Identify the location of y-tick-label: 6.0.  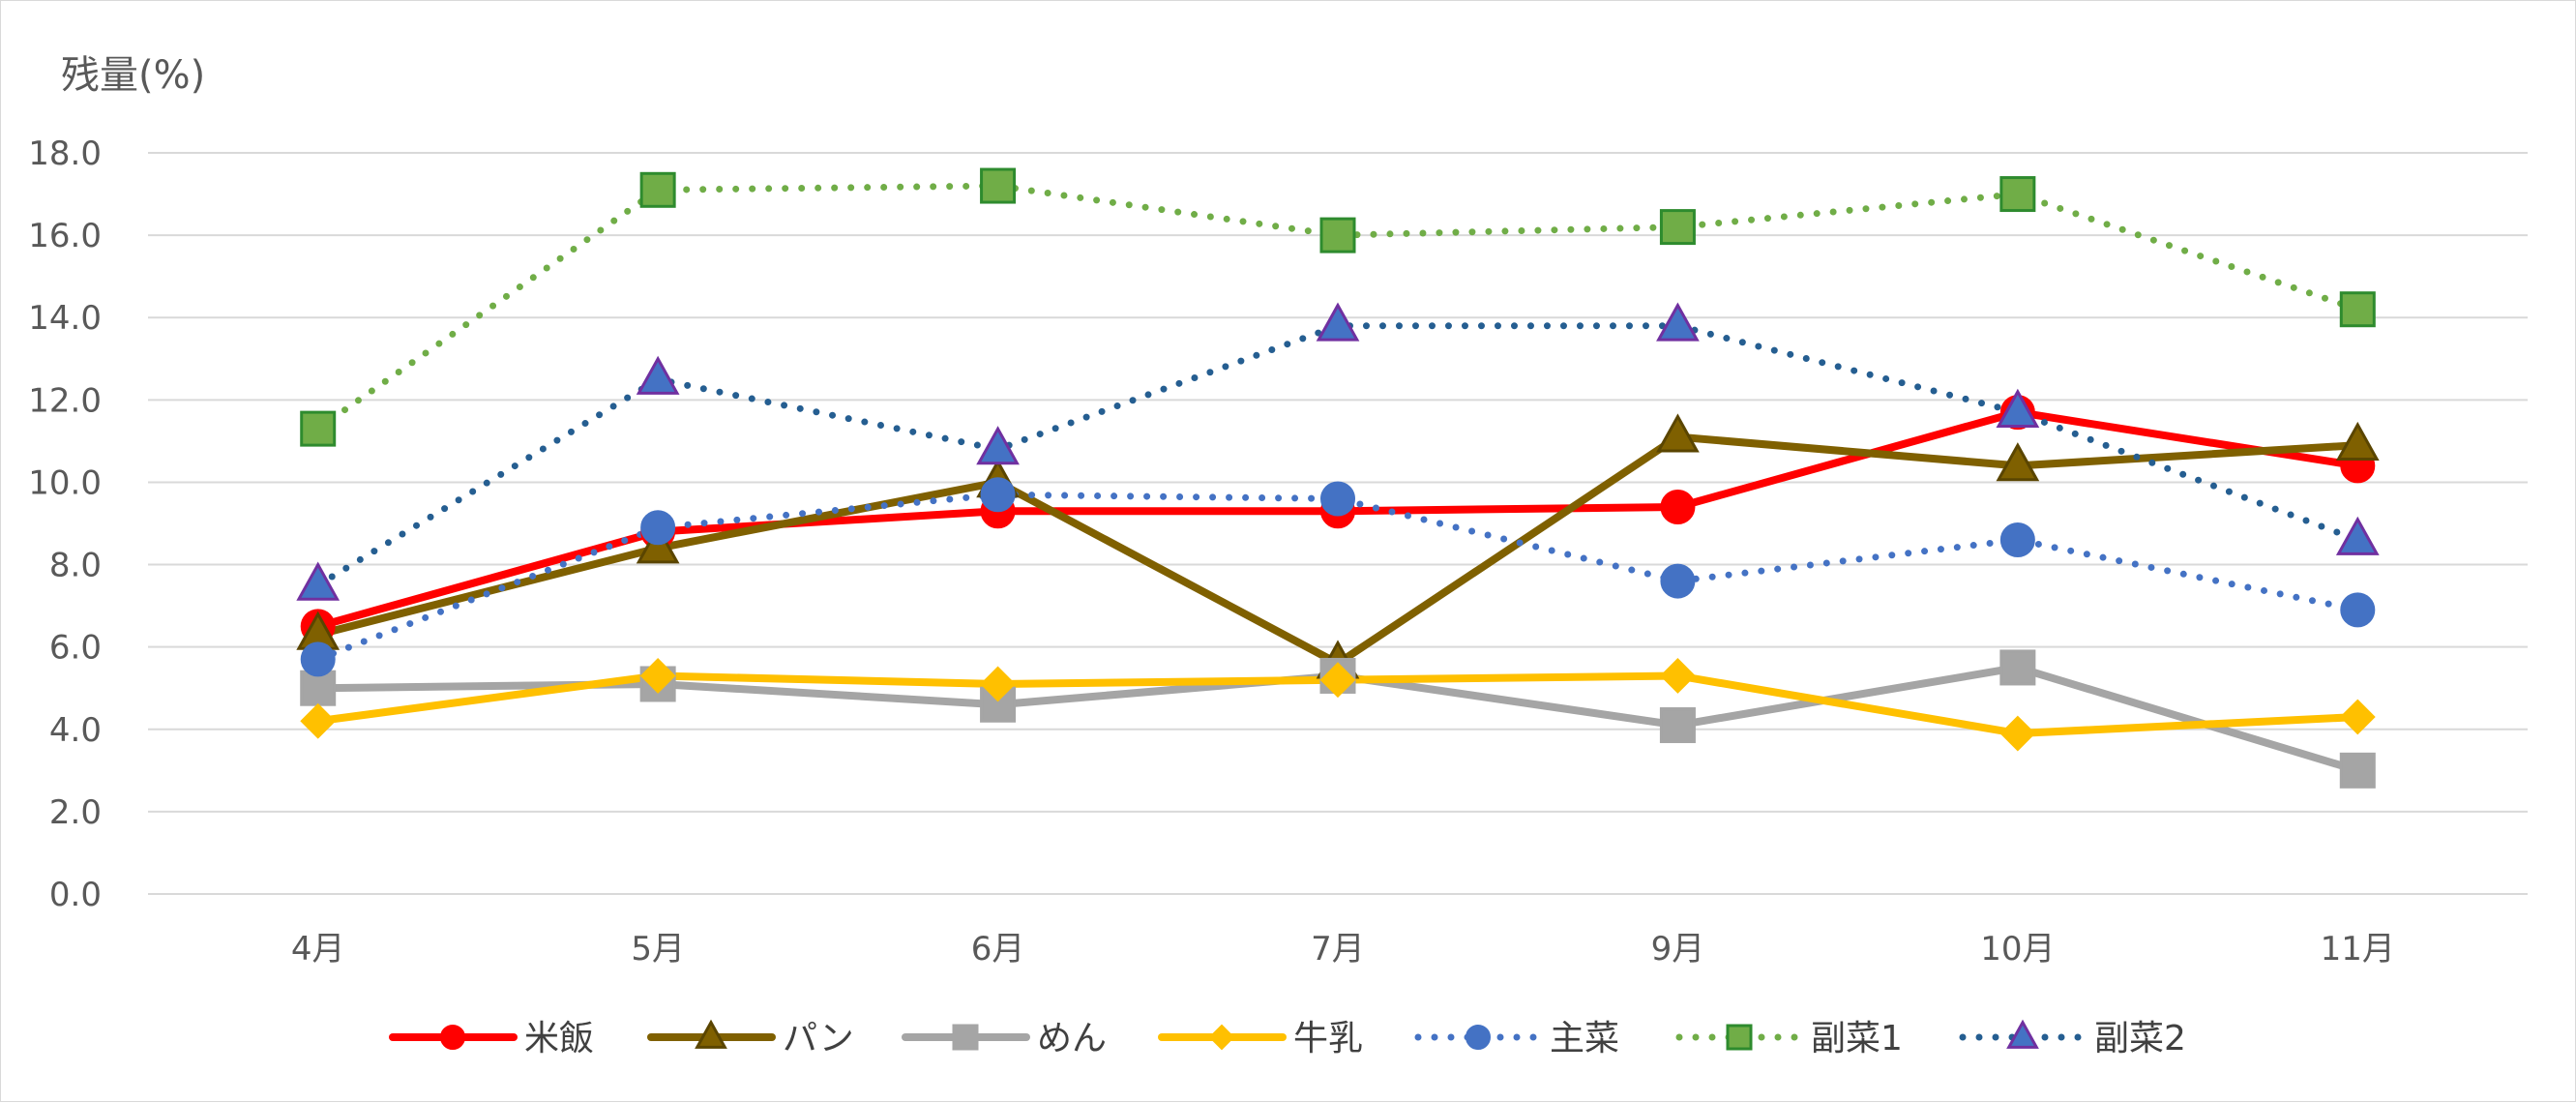
(75, 648).